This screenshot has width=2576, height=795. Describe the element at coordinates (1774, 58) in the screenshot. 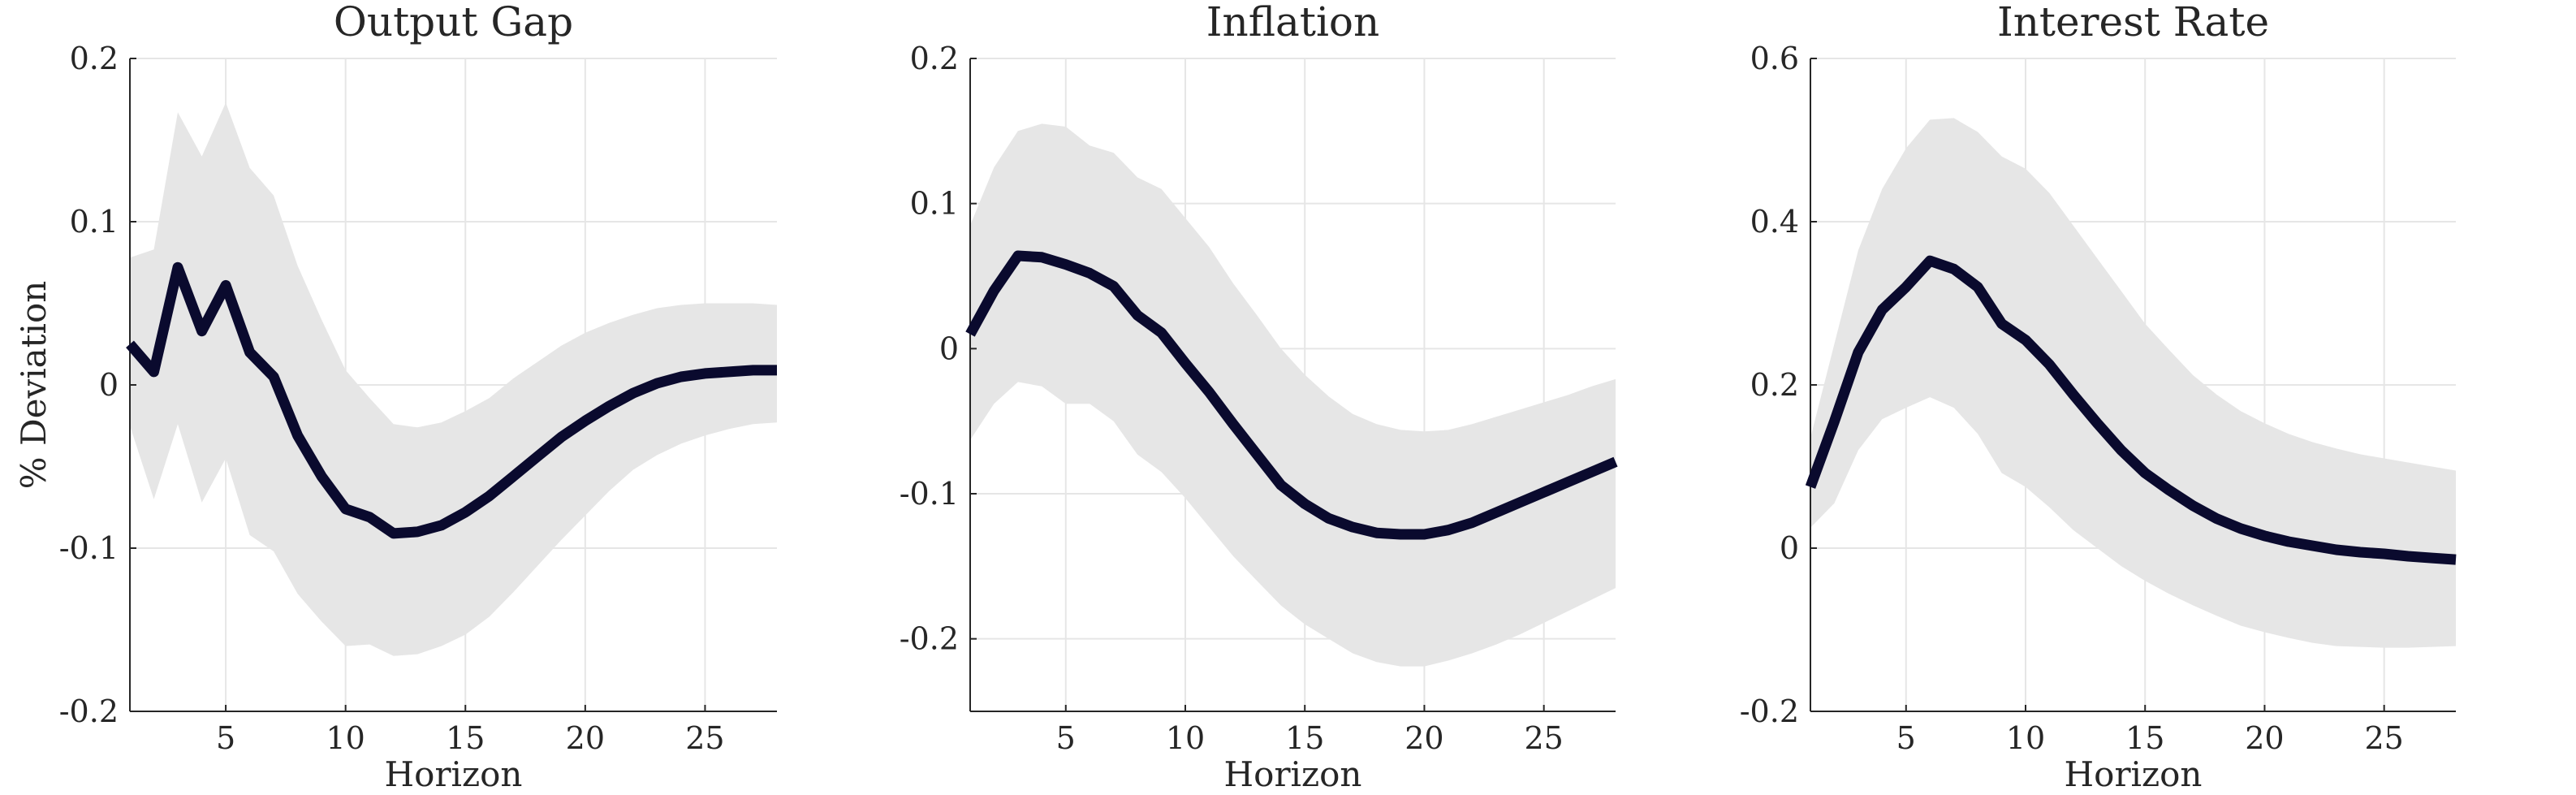

I see `y-tick-label: 0.6` at that location.